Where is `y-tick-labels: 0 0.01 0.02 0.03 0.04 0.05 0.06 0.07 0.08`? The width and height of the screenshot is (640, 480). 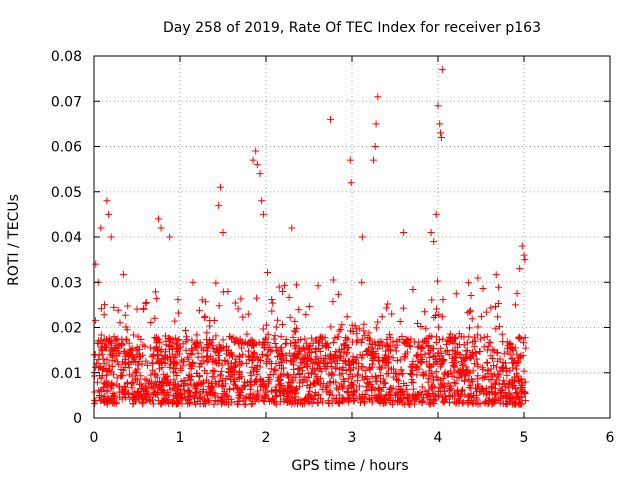
y-tick-labels: 0 0.01 0.02 0.03 0.04 0.05 0.06 0.07 0.08 is located at coordinates (66, 238).